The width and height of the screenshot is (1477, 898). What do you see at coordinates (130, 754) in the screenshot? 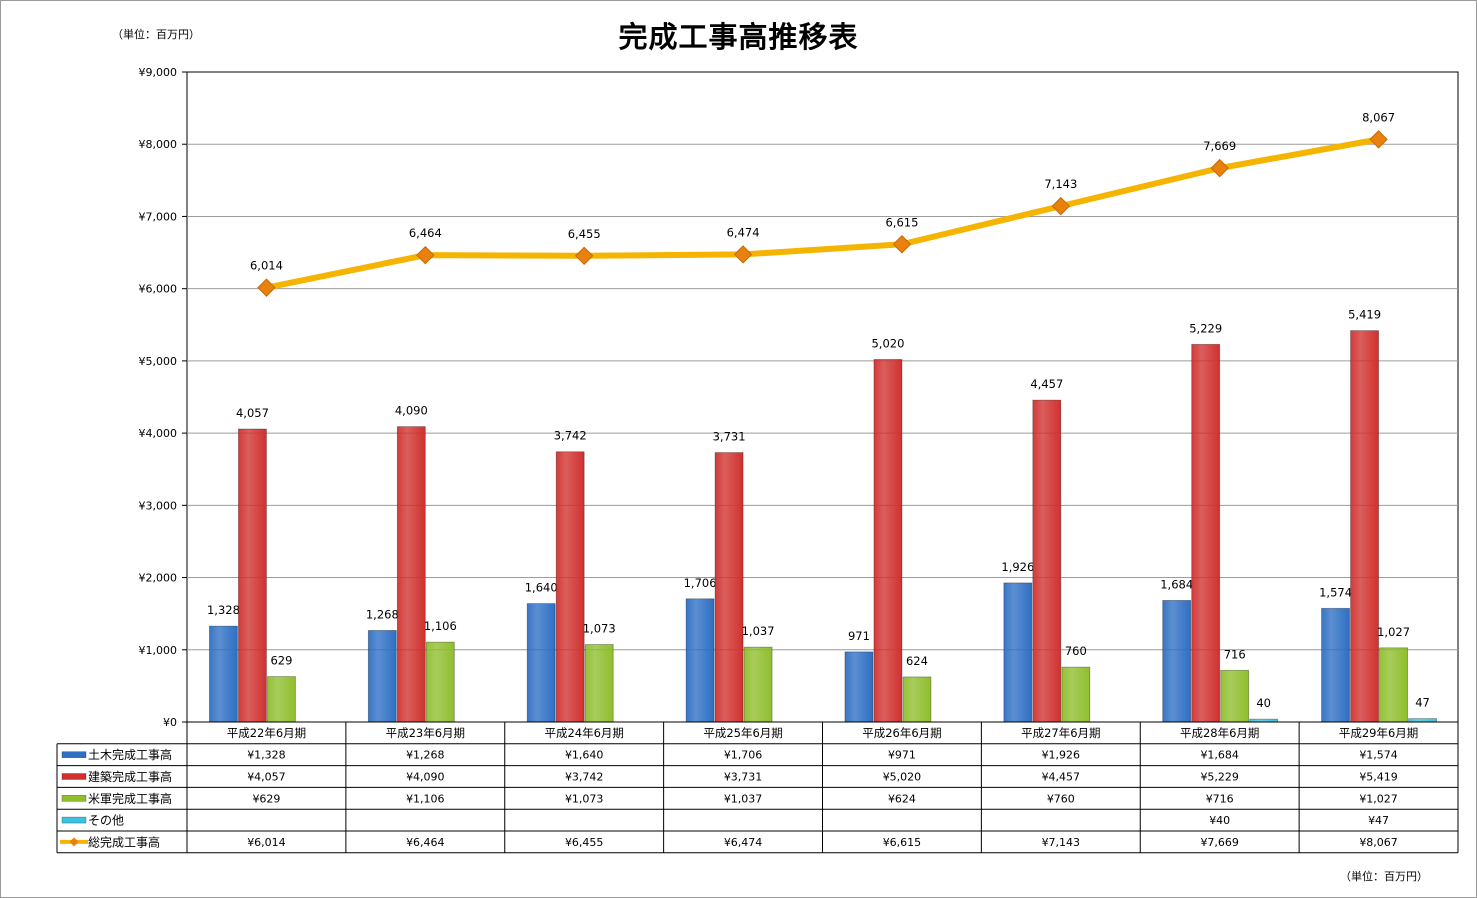
I see `legend-name-civil: 土木完成工事高` at bounding box center [130, 754].